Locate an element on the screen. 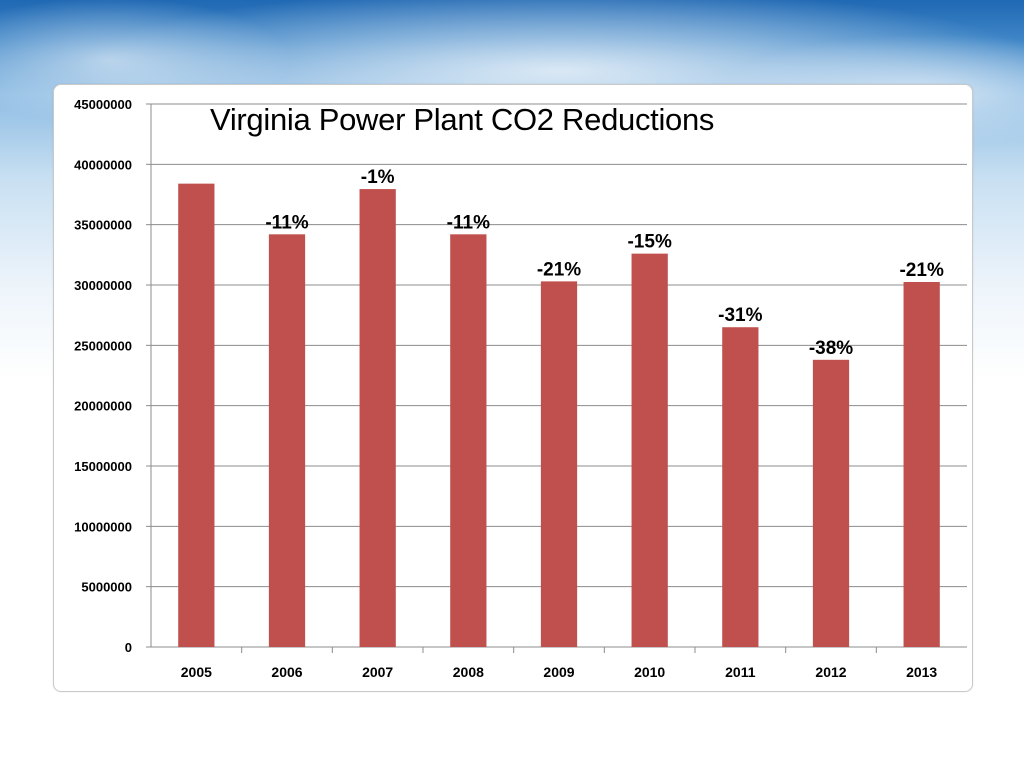  y-tick-label: 10000000 is located at coordinates (103, 526).